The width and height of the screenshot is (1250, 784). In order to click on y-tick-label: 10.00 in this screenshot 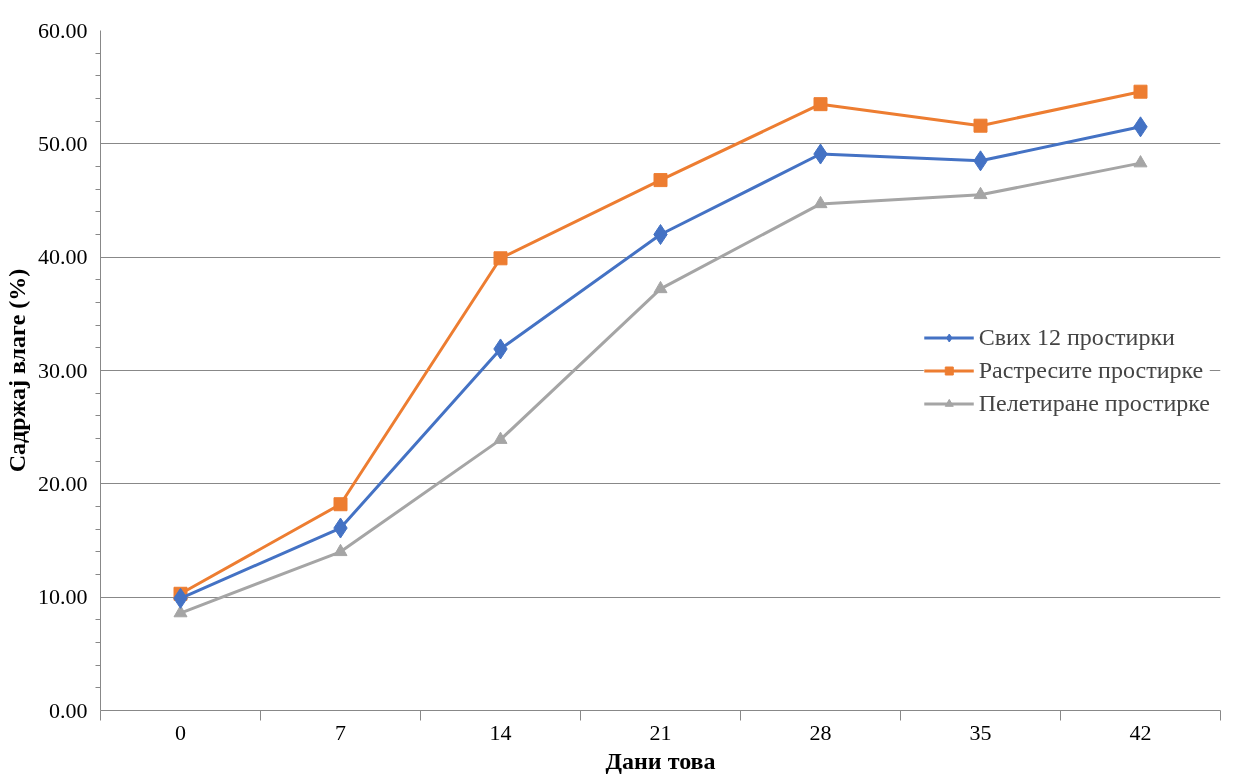, I will do `click(63, 597)`.